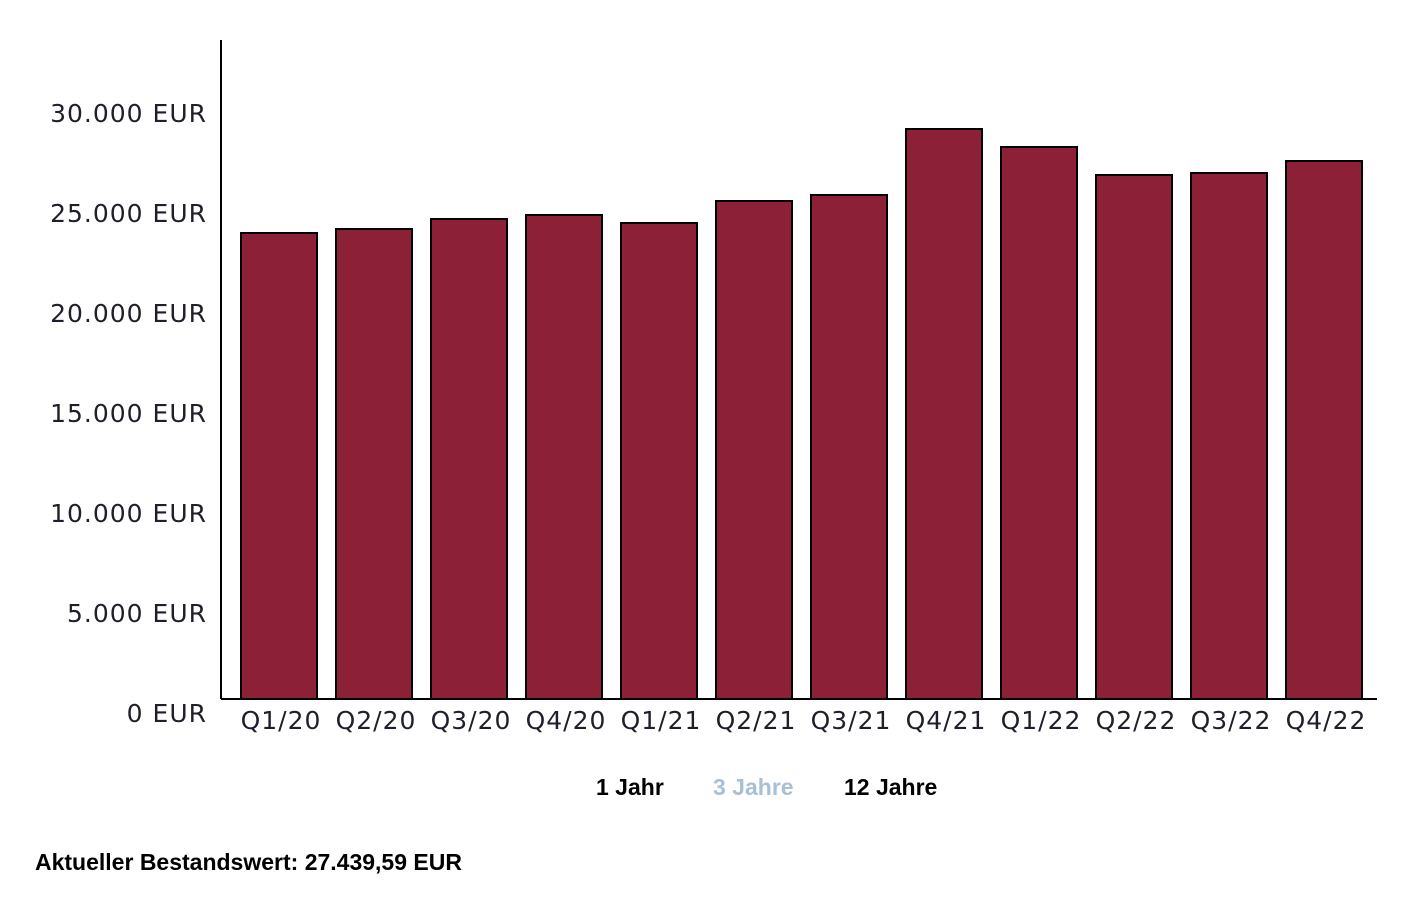 The image size is (1407, 908). Describe the element at coordinates (128, 113) in the screenshot. I see `y-tick-label: 30.000 EUR` at that location.